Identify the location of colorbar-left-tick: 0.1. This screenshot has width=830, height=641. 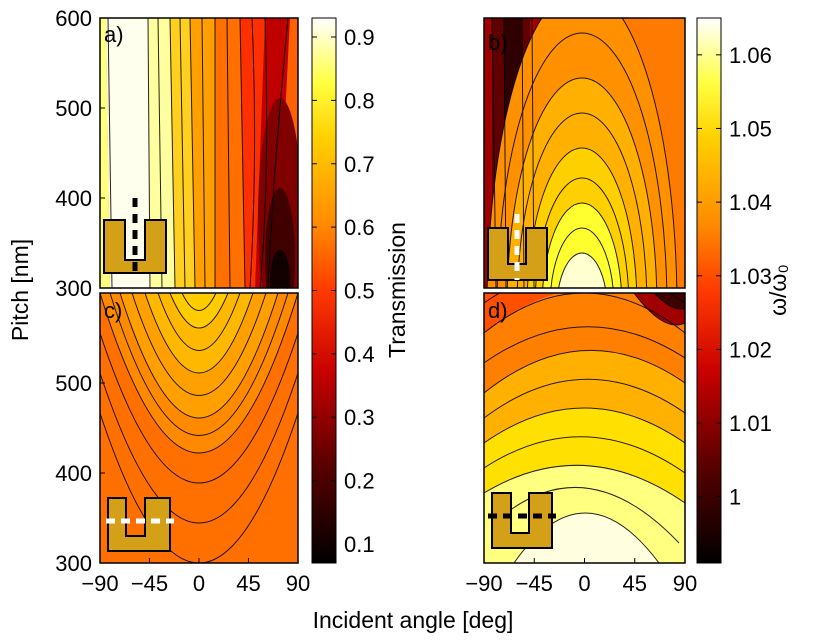
(359, 544).